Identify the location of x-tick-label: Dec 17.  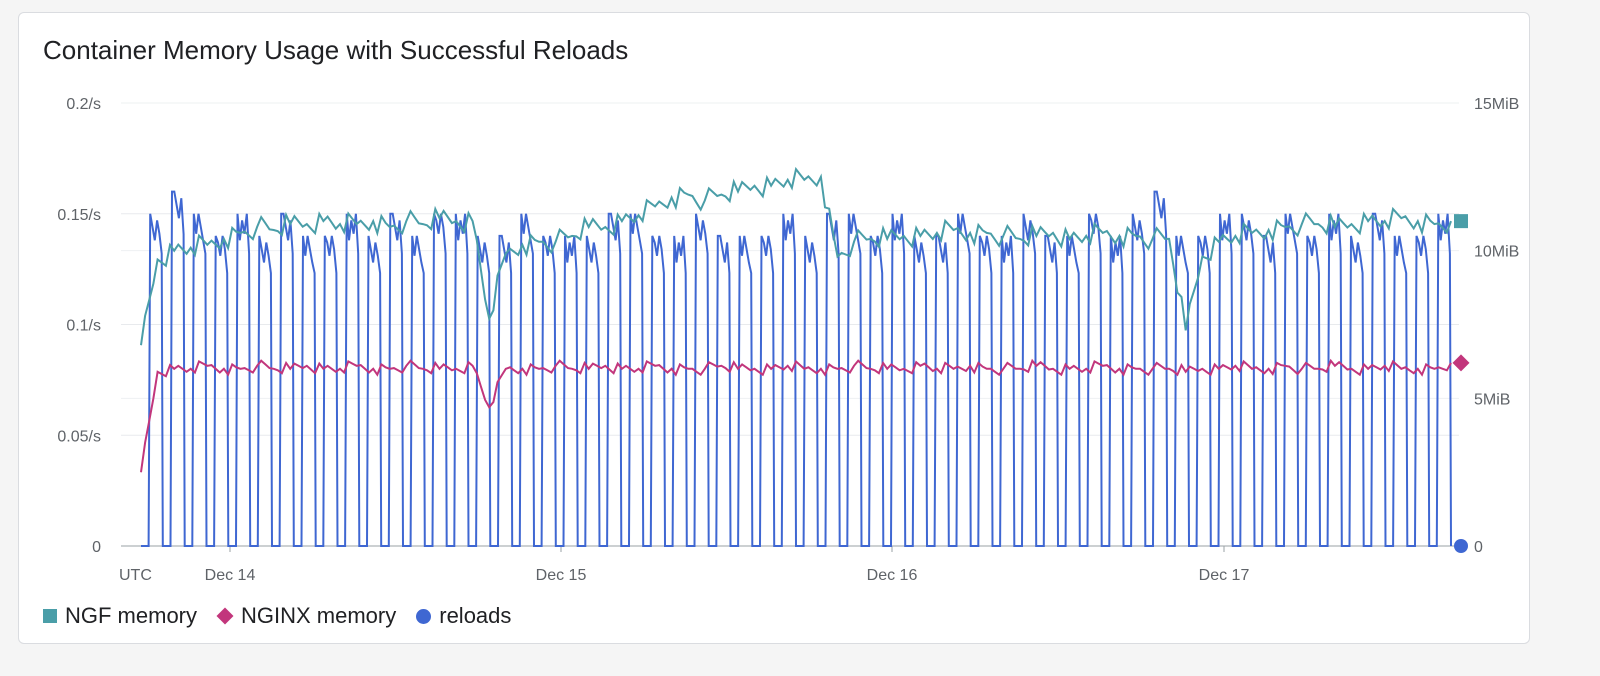
(1224, 575).